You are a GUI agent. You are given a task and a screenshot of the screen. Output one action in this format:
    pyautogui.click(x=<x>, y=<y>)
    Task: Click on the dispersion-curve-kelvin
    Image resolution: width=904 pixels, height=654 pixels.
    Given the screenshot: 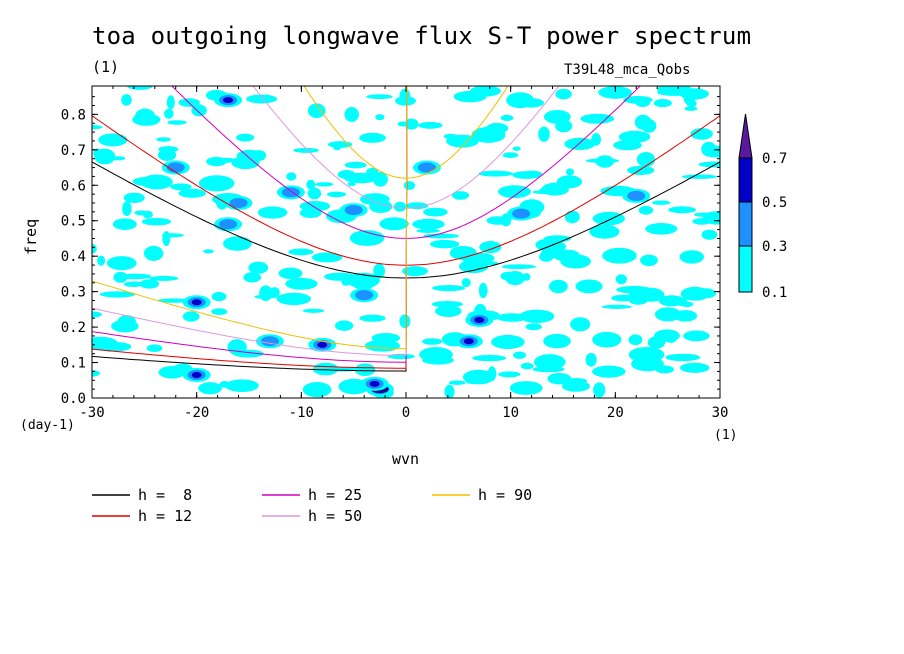 What is the action you would take?
    pyautogui.click(x=250, y=224)
    